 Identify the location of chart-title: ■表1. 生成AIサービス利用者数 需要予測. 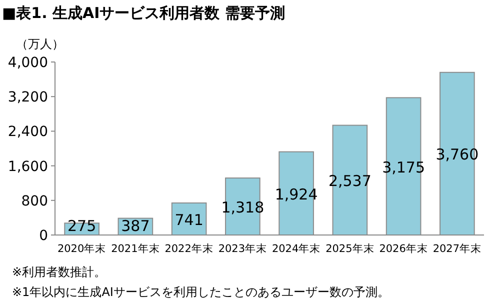
(143, 13).